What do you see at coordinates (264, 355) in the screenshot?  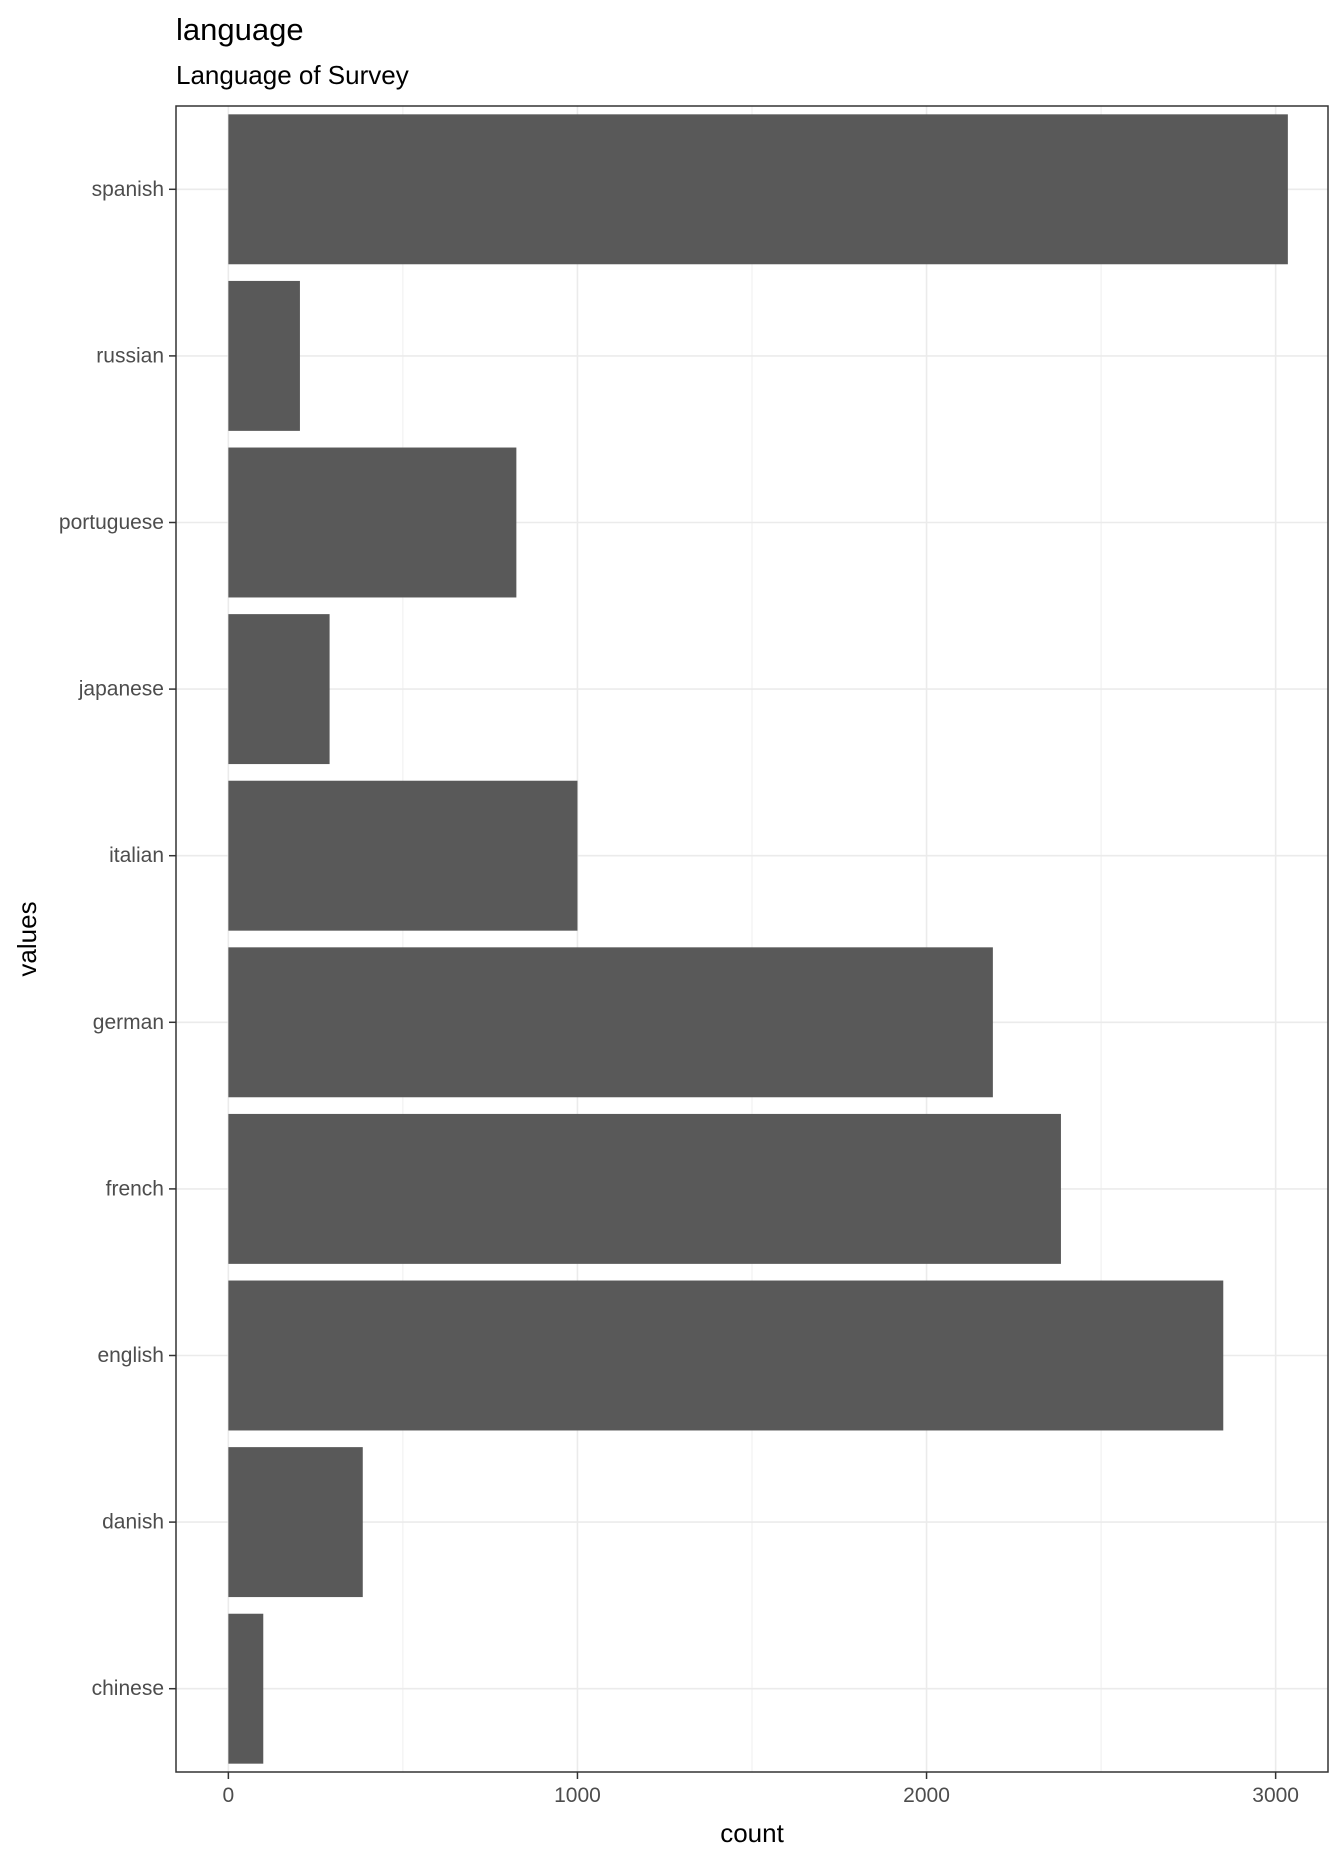 I see `bar-russian` at bounding box center [264, 355].